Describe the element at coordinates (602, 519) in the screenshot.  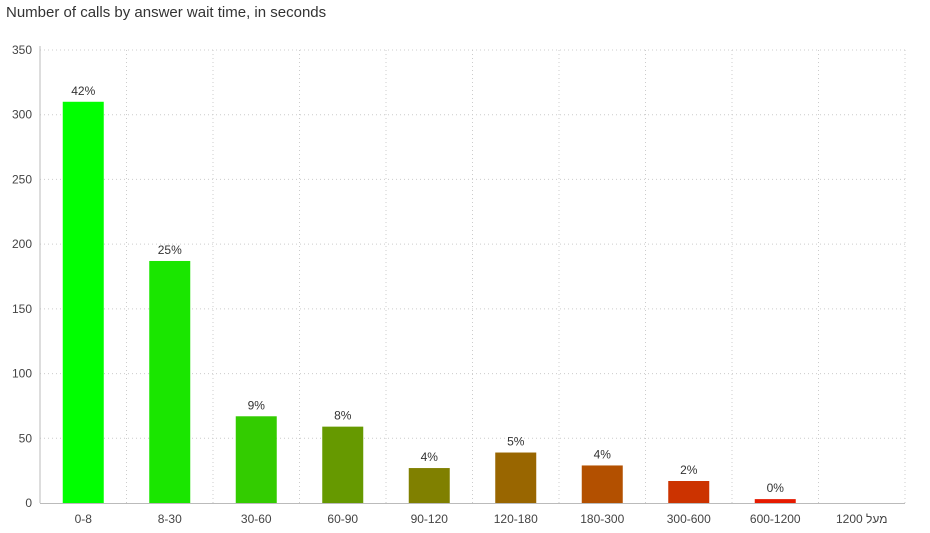
I see `x-tick-label: 180-300` at that location.